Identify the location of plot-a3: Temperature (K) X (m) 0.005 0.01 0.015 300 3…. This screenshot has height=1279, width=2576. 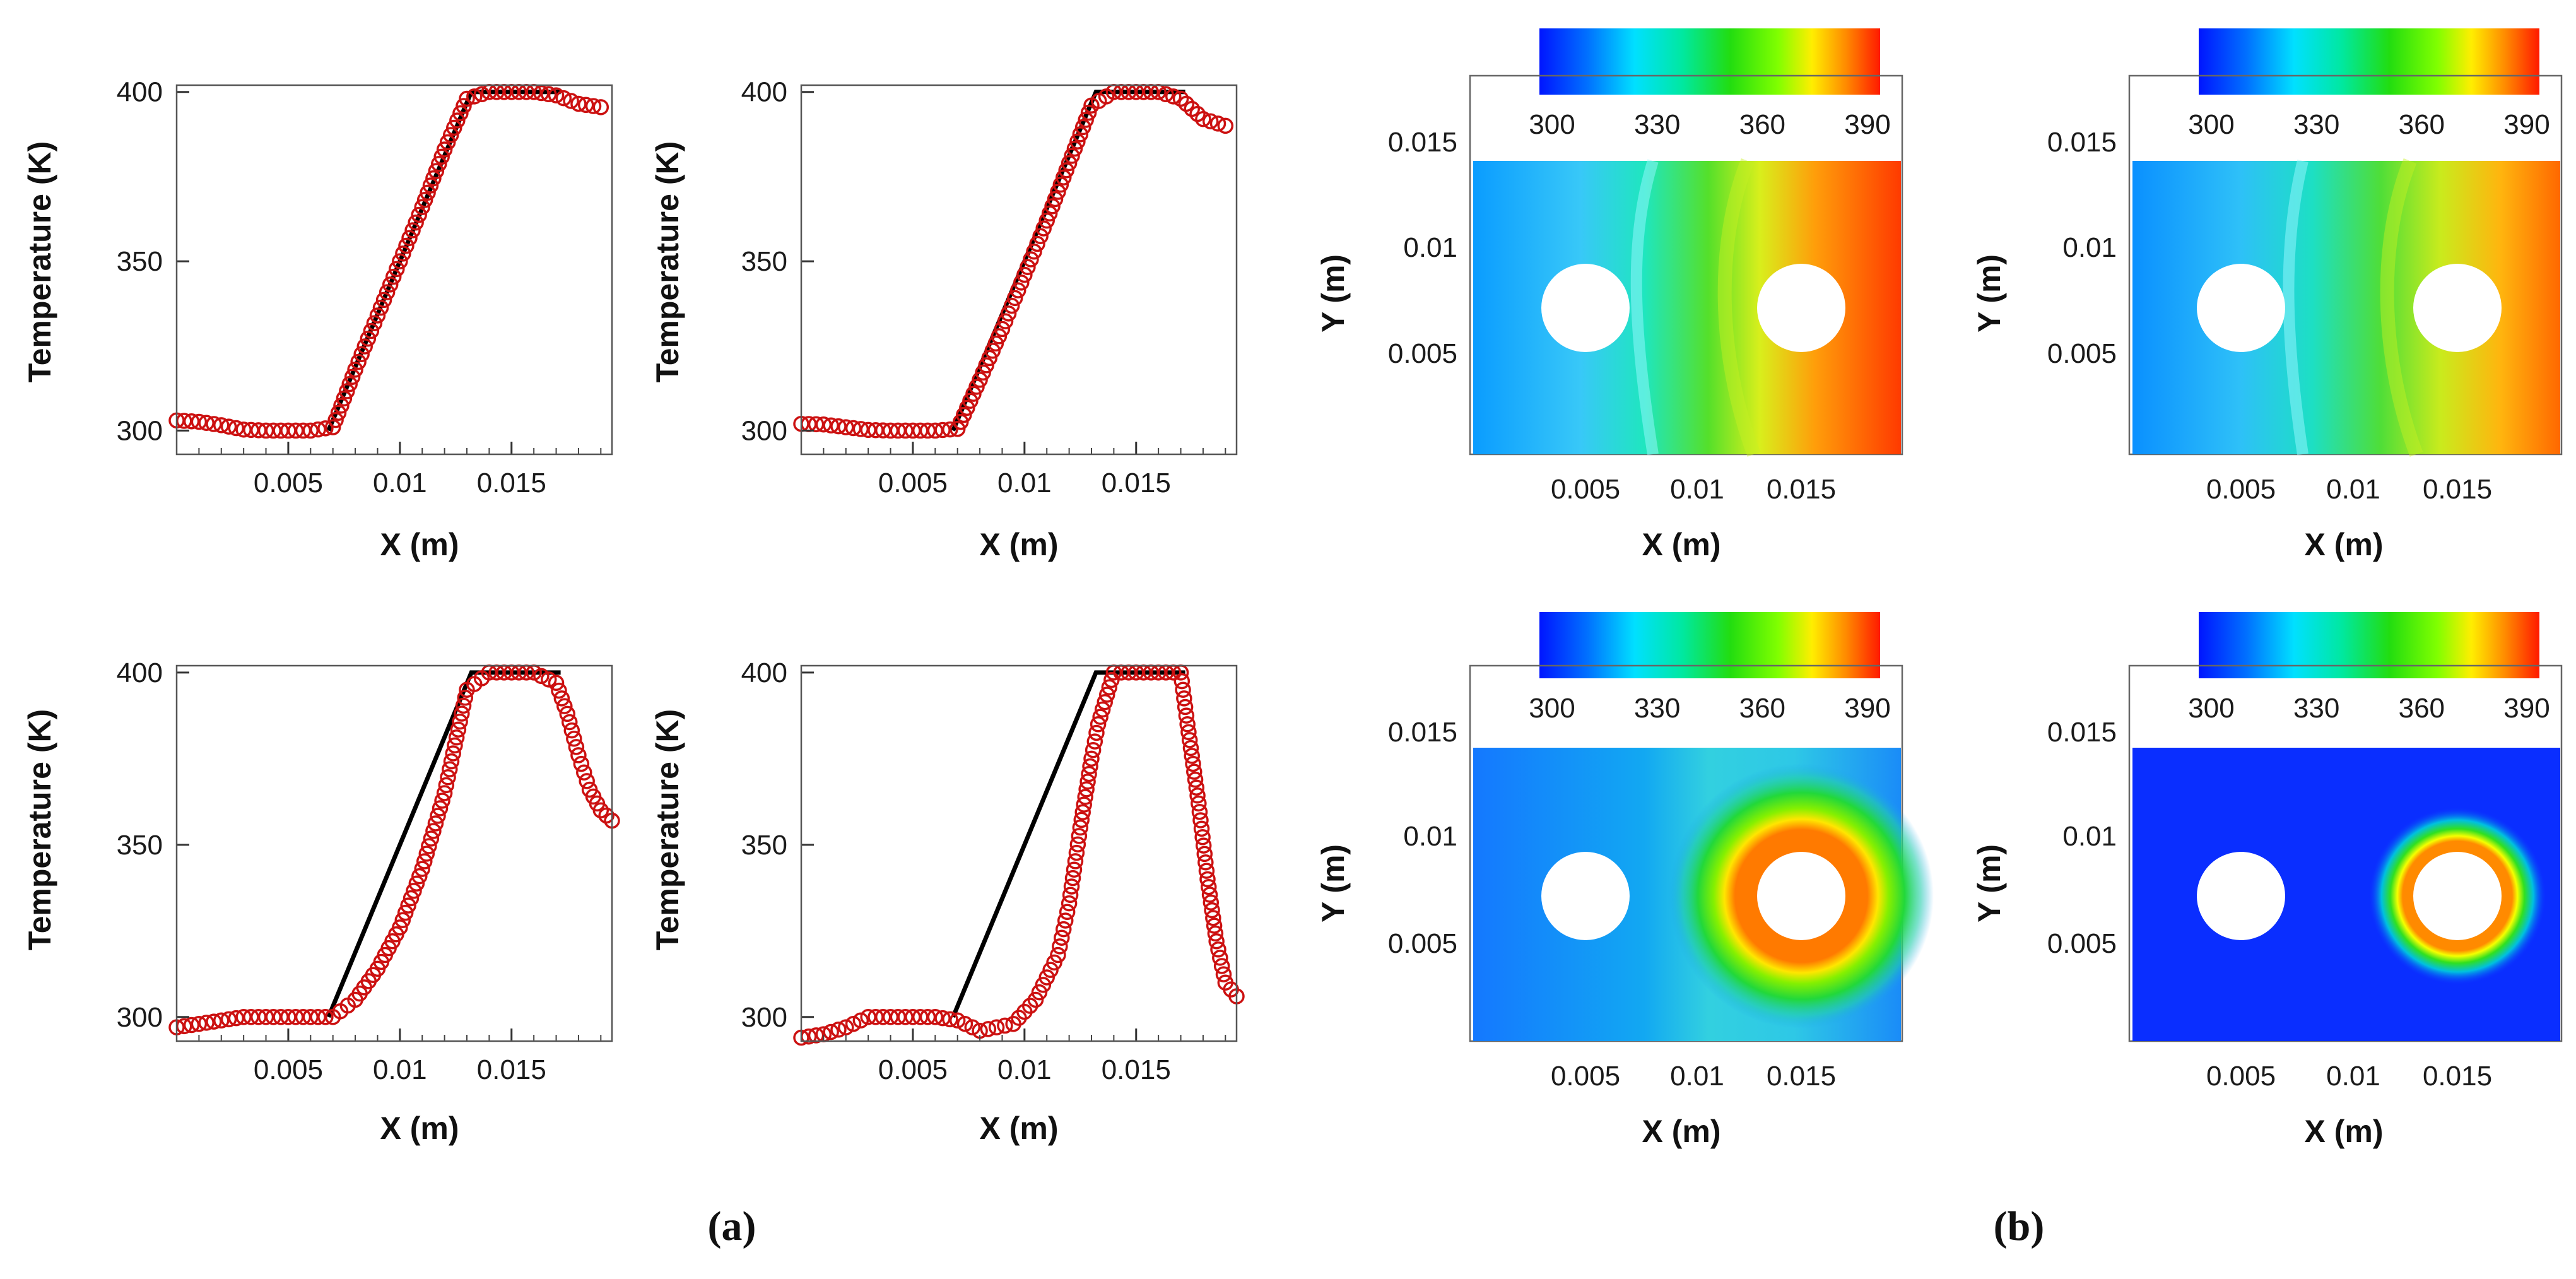
(321, 901).